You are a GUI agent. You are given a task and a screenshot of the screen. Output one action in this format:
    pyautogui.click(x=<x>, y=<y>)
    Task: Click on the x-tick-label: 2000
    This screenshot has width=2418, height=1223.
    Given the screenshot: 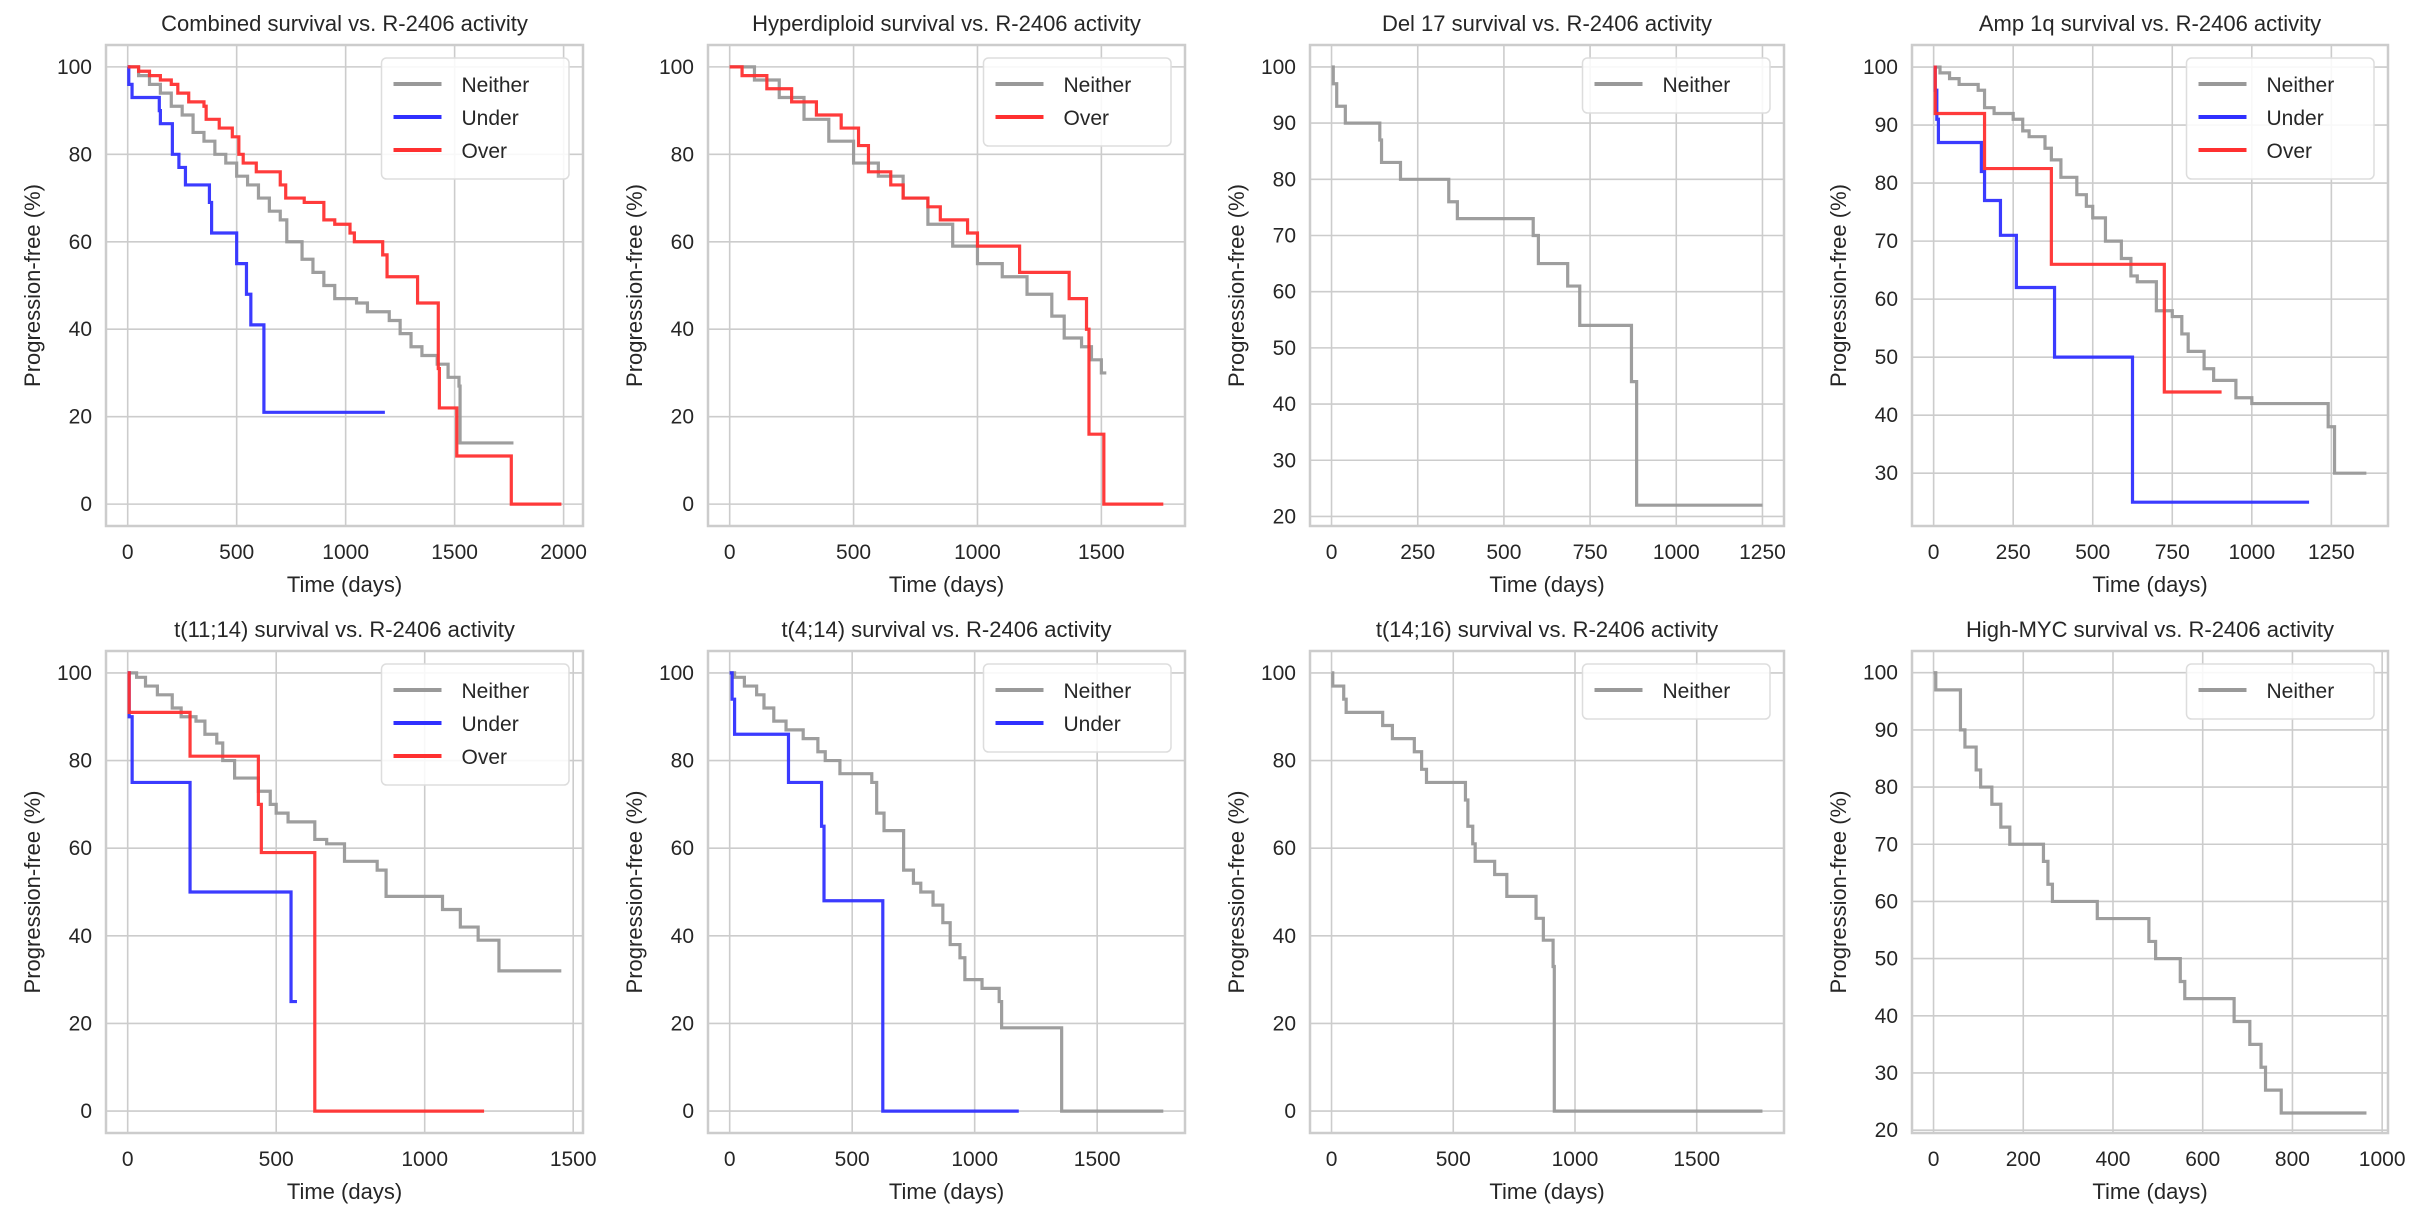 What is the action you would take?
    pyautogui.click(x=563, y=552)
    